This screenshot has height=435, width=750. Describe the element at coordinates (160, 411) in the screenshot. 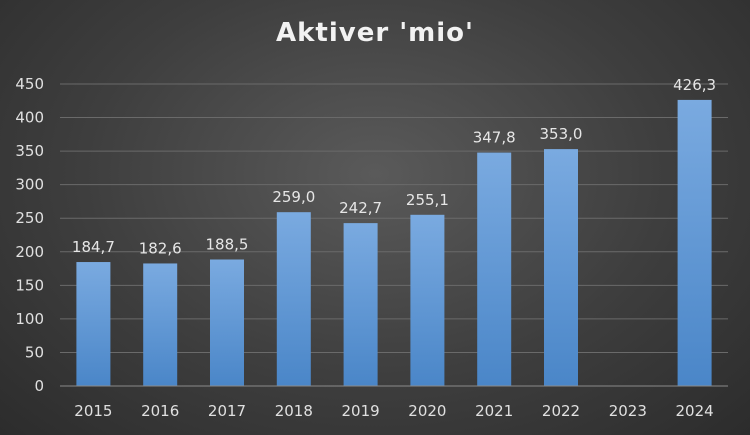

I see `x-tick-label: 2016` at that location.